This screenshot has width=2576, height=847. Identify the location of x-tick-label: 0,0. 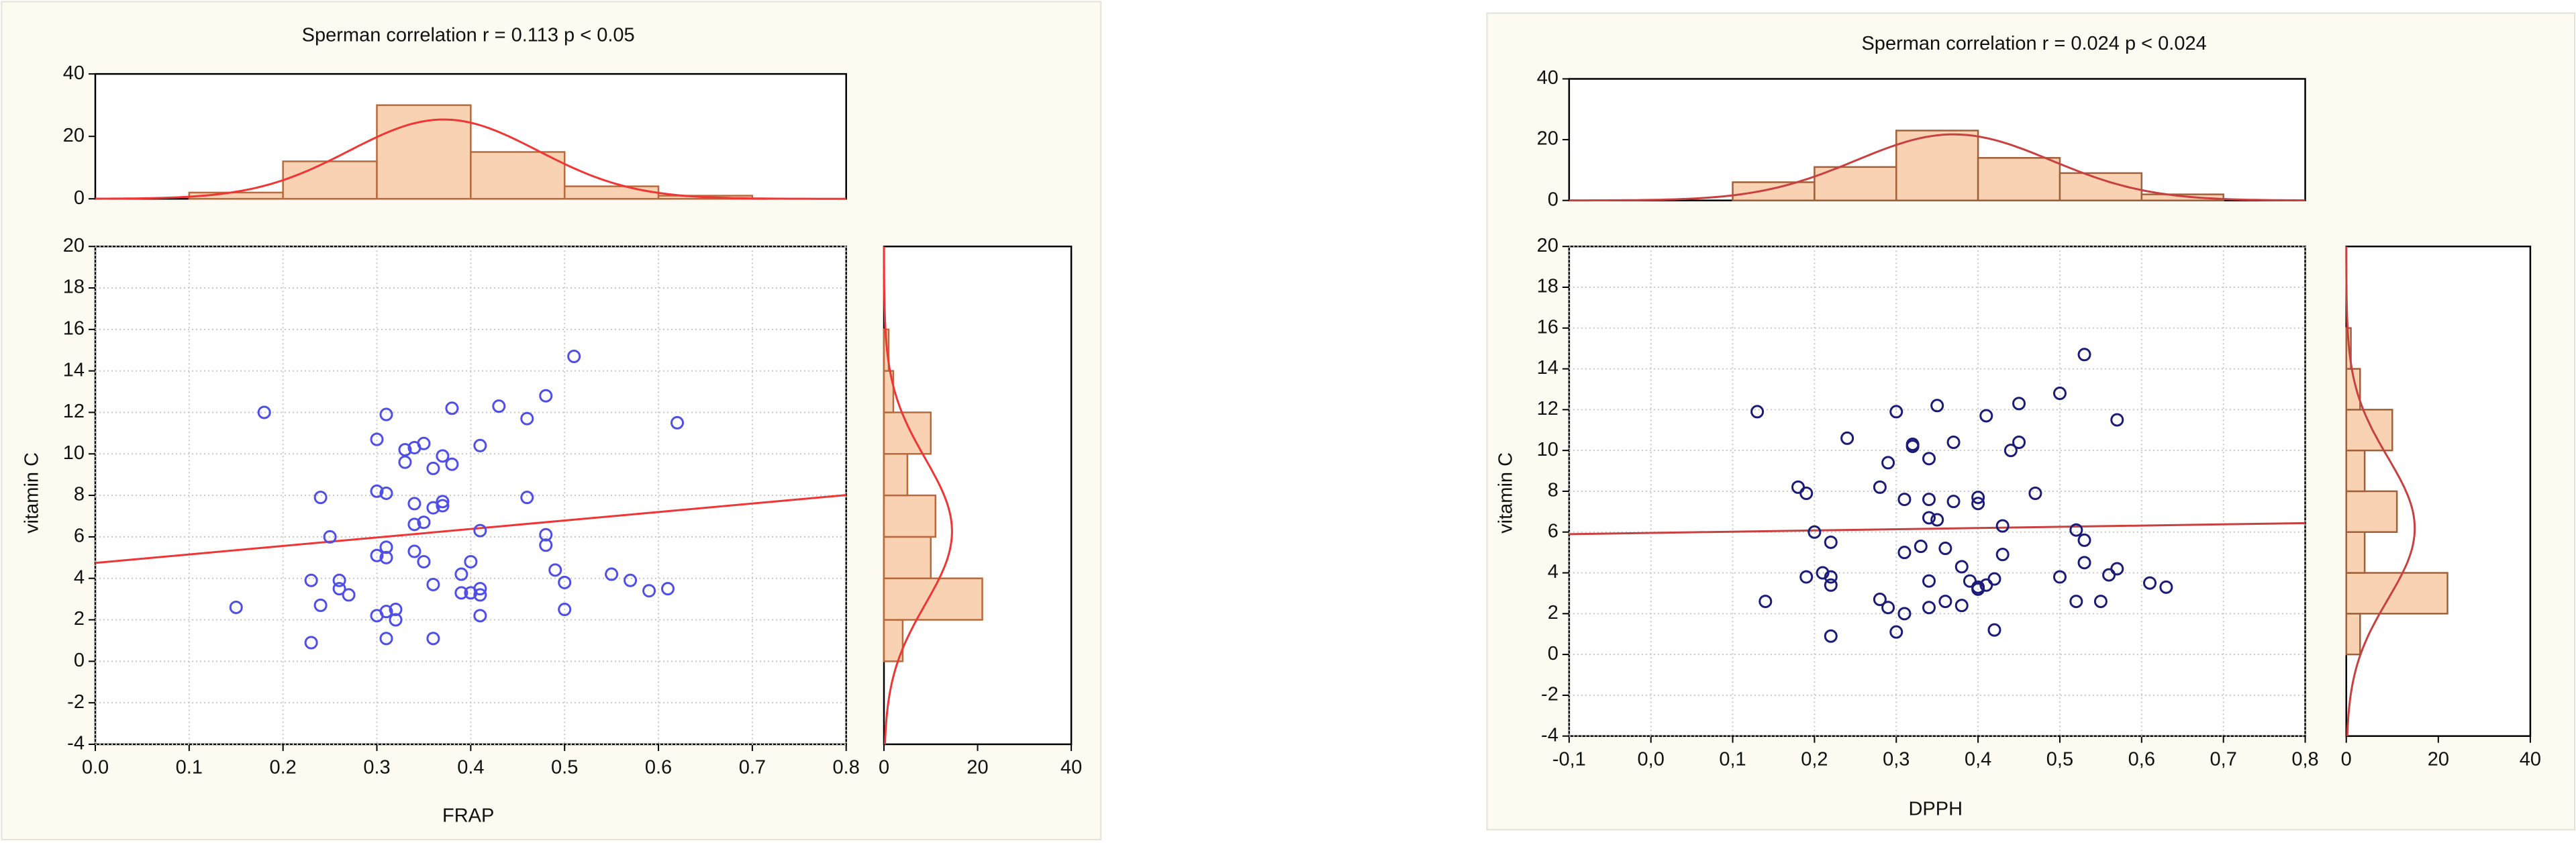
(1651, 759).